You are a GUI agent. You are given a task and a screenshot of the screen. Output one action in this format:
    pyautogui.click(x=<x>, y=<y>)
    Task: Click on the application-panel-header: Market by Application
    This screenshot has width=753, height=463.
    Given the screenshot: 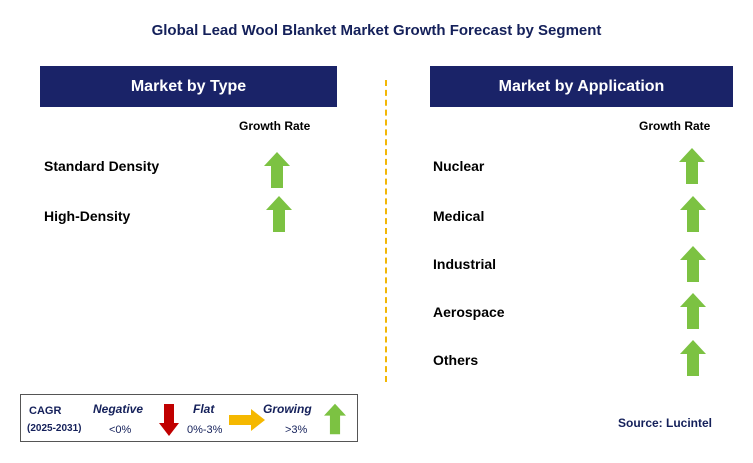 What is the action you would take?
    pyautogui.click(x=581, y=86)
    